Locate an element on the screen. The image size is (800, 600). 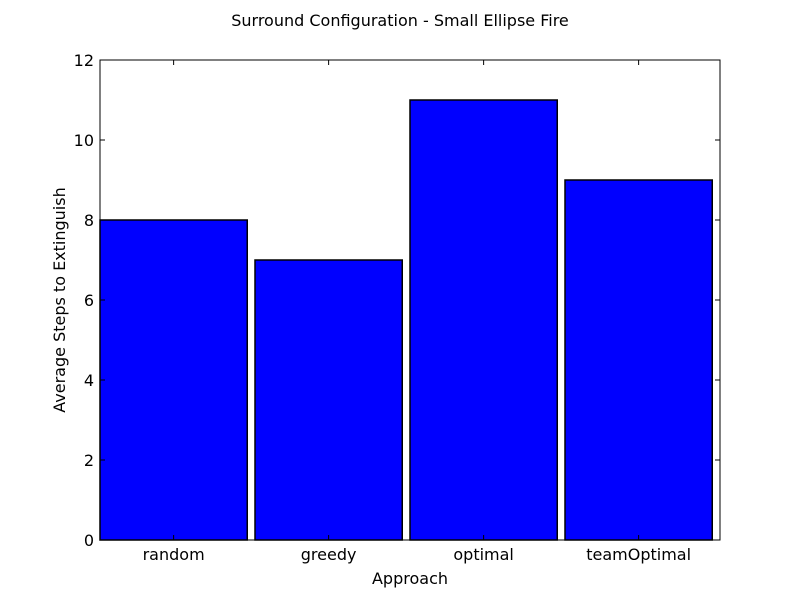
bar-greedy is located at coordinates (328, 400).